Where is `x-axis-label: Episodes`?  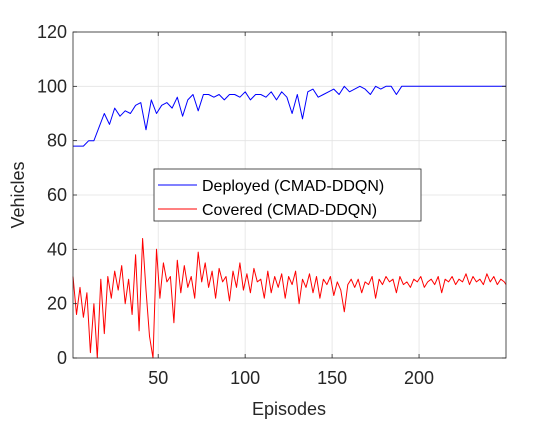 x-axis-label: Episodes is located at coordinates (289, 409).